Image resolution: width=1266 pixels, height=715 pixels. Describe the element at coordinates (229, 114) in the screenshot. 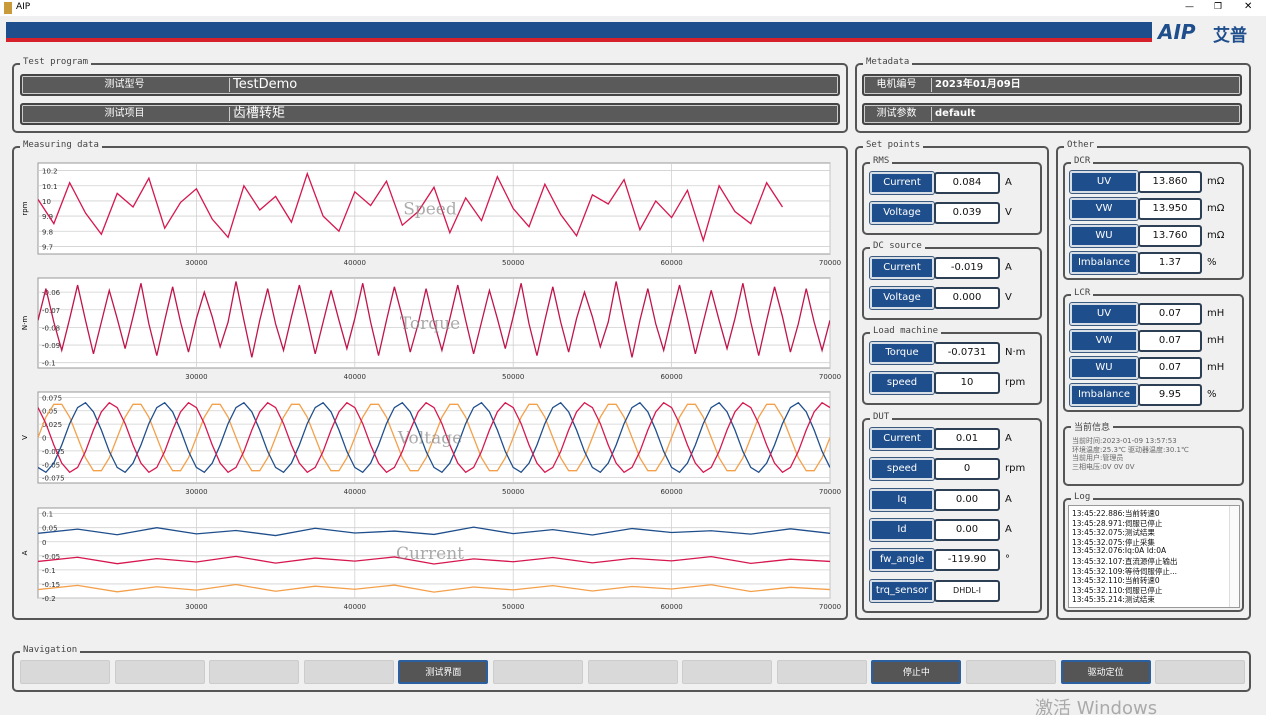

I see `row-separator` at that location.